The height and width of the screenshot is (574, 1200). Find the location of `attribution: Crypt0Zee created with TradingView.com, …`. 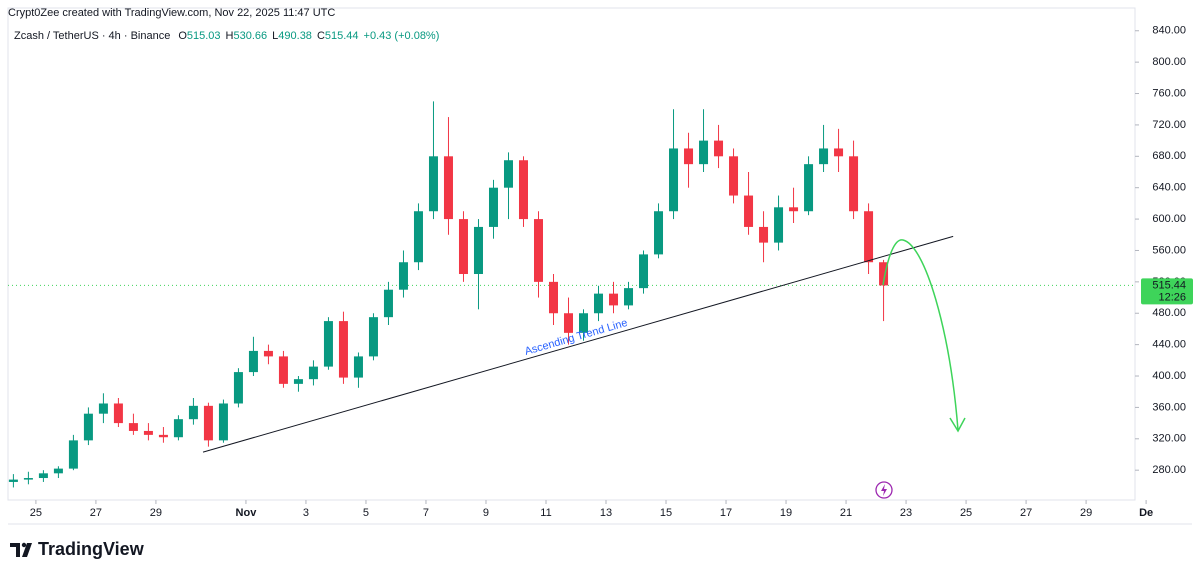

attribution: Crypt0Zee created with TradingView.com, … is located at coordinates (171, 13).